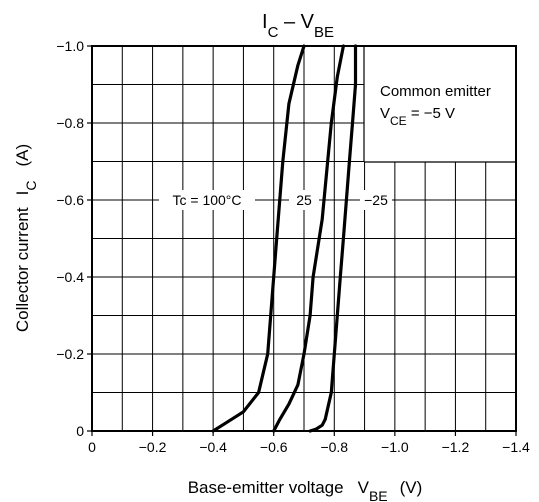 The height and width of the screenshot is (502, 539). Describe the element at coordinates (92, 447) in the screenshot. I see `x-tick-label: 0` at that location.